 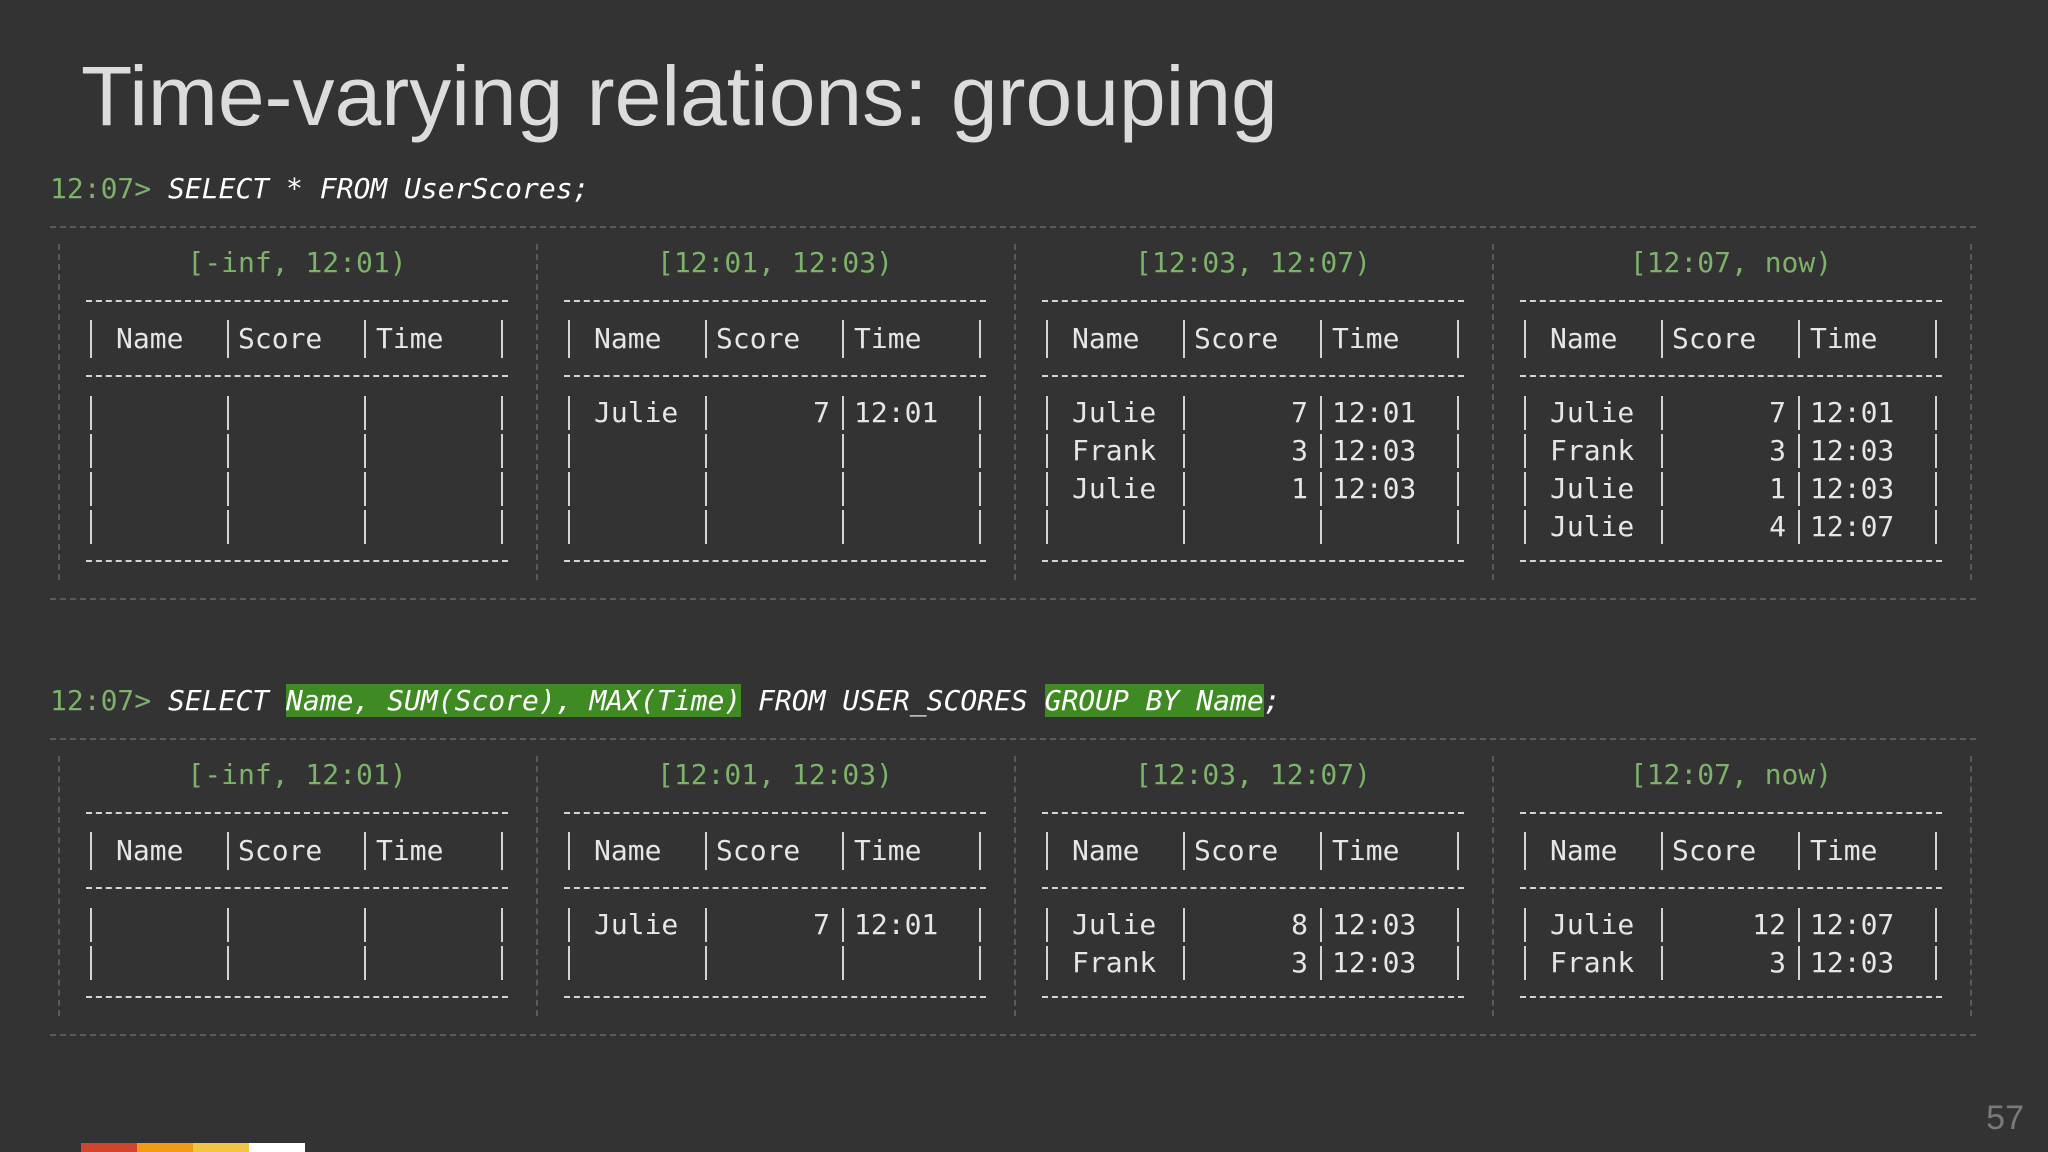 What do you see at coordinates (297, 262) in the screenshot?
I see `interval-label: [-inf, 12:01)` at bounding box center [297, 262].